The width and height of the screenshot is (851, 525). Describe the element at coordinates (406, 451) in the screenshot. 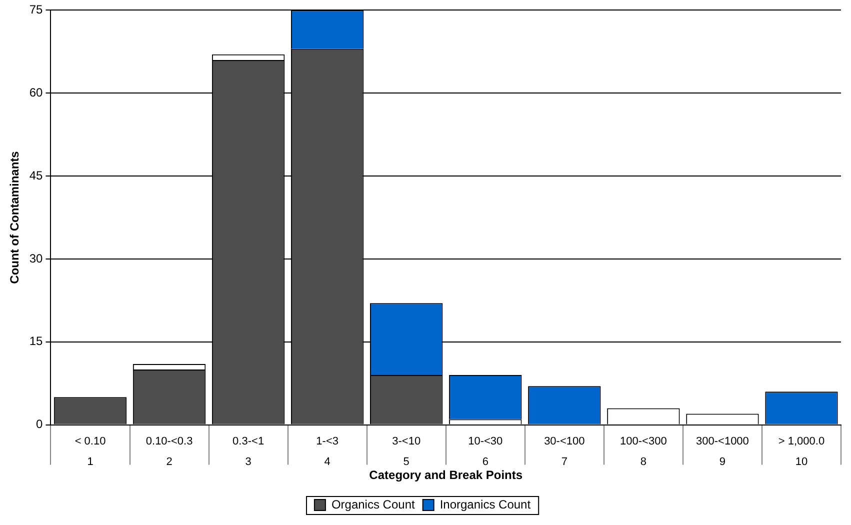

I see `x-tick-label: 3-<10 5` at that location.